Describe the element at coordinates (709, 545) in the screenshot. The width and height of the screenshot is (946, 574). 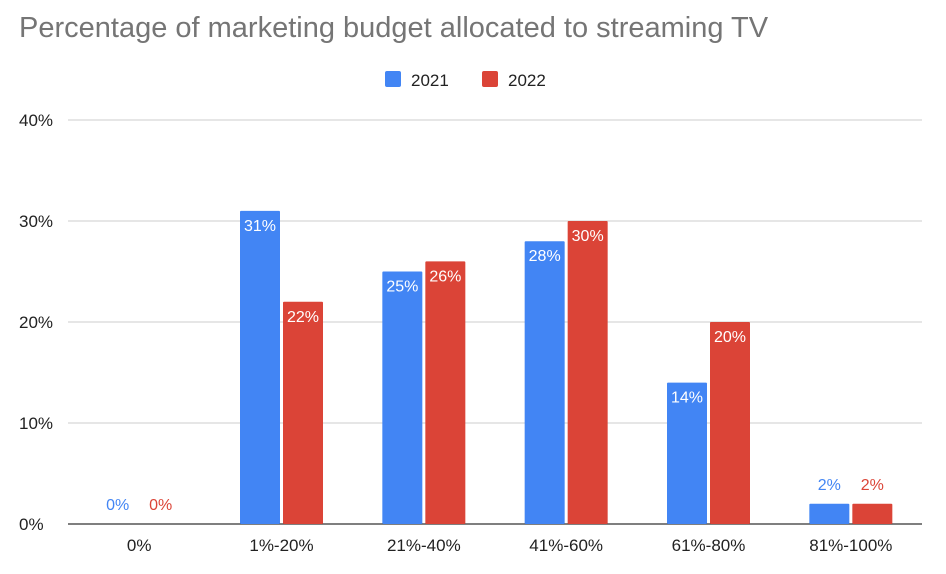
I see `x-tick-label: 61%-80%` at that location.